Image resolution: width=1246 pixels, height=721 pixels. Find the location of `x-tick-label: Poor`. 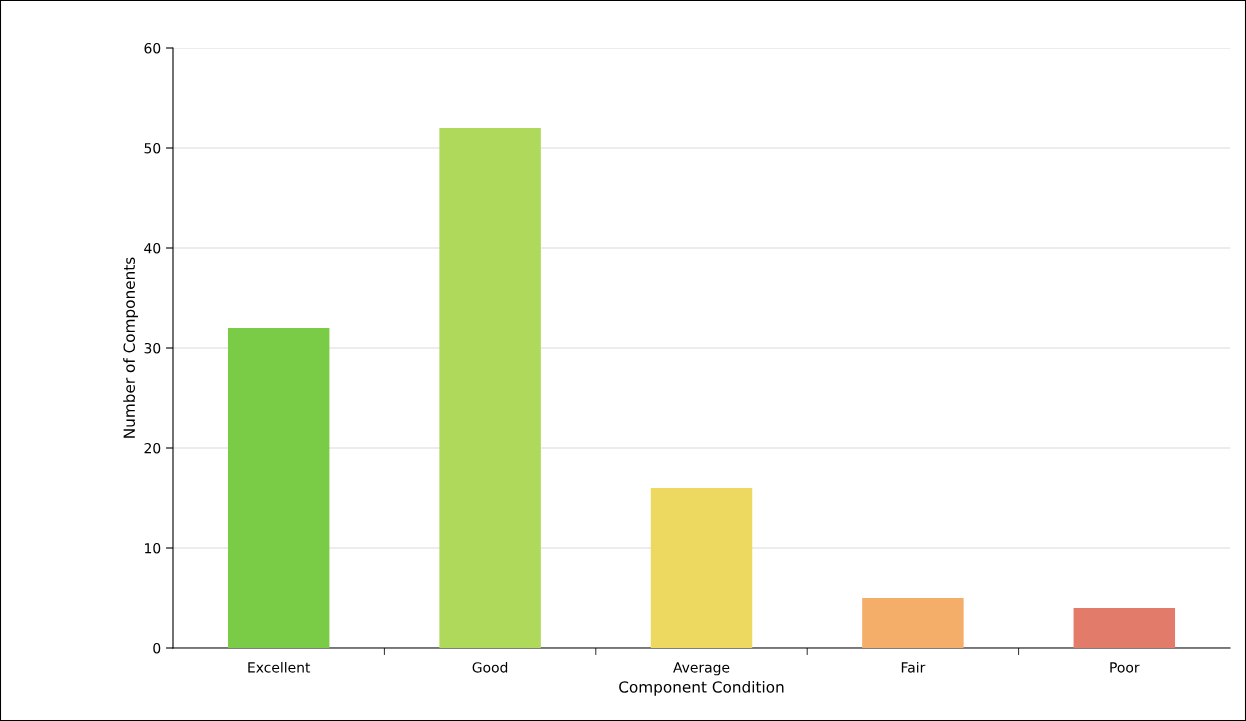

x-tick-label: Poor is located at coordinates (1125, 667).